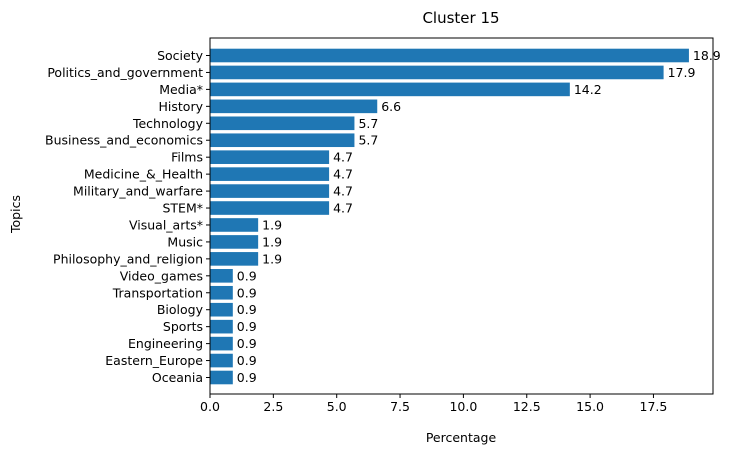 This screenshot has width=732, height=455. What do you see at coordinates (590, 406) in the screenshot?
I see `x-tick-label: 15.0` at bounding box center [590, 406].